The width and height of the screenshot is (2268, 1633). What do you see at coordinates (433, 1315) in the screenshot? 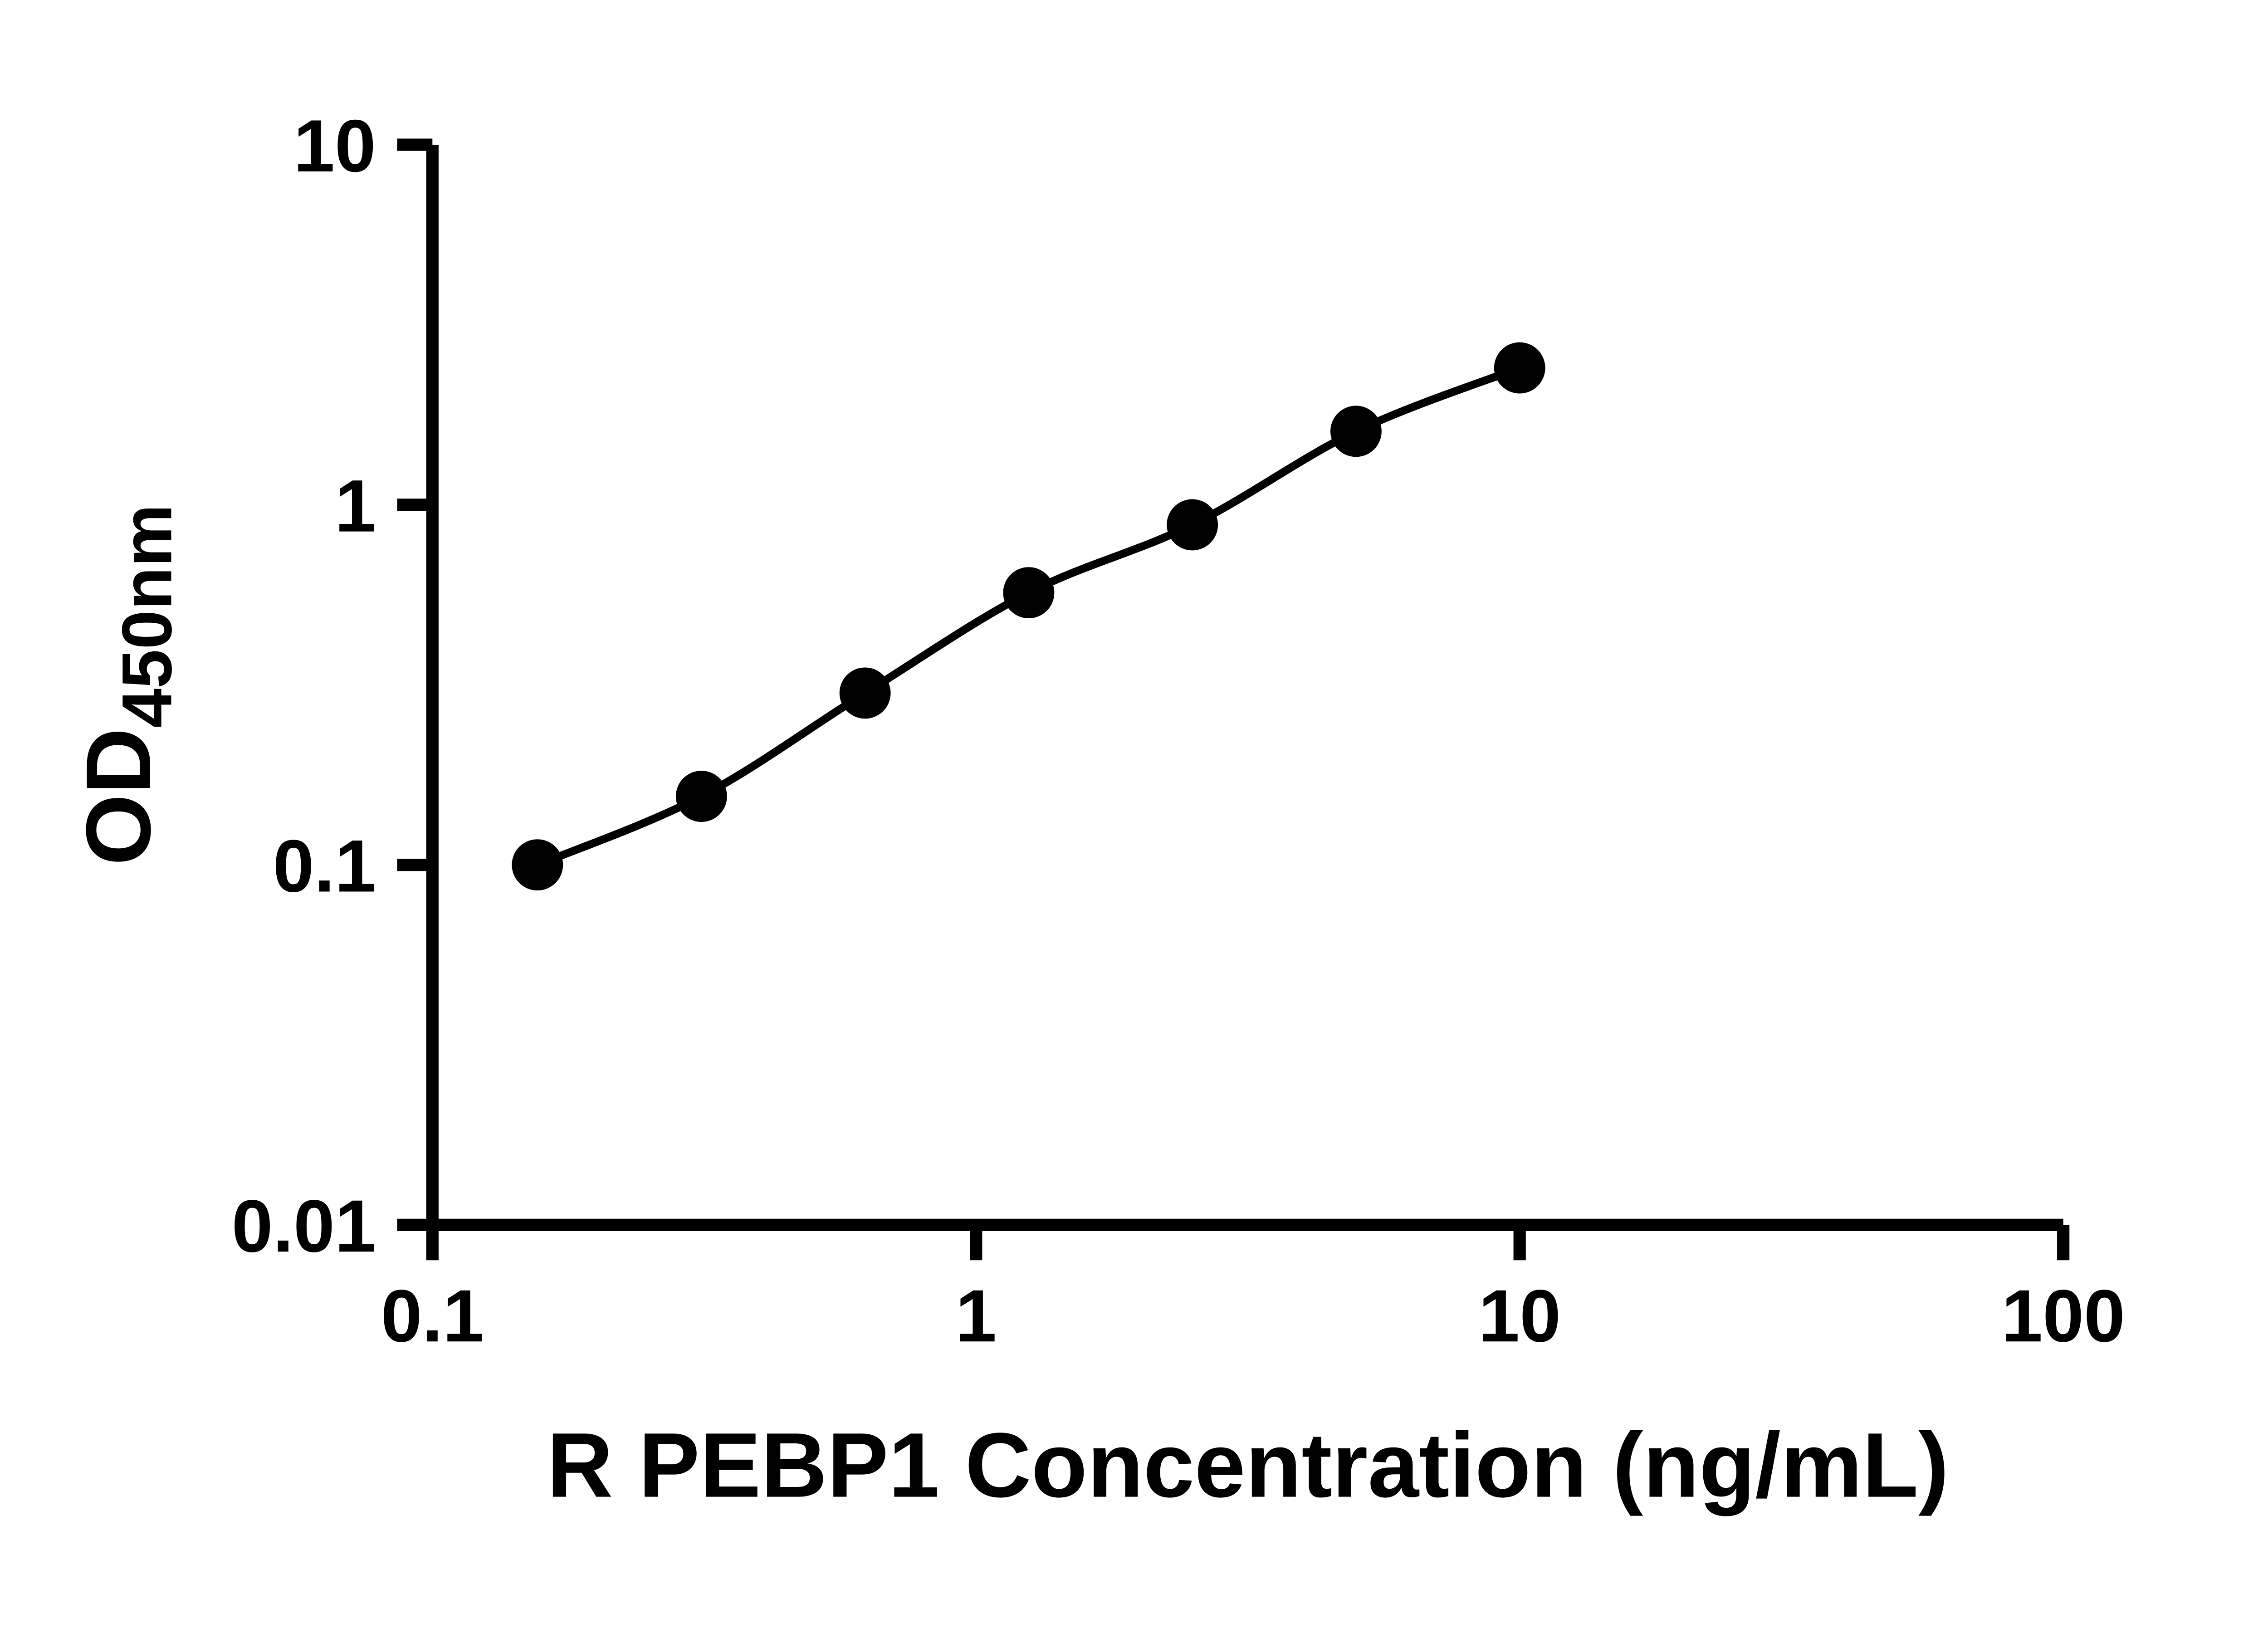
I see `x-tick-label: 0.1` at bounding box center [433, 1315].